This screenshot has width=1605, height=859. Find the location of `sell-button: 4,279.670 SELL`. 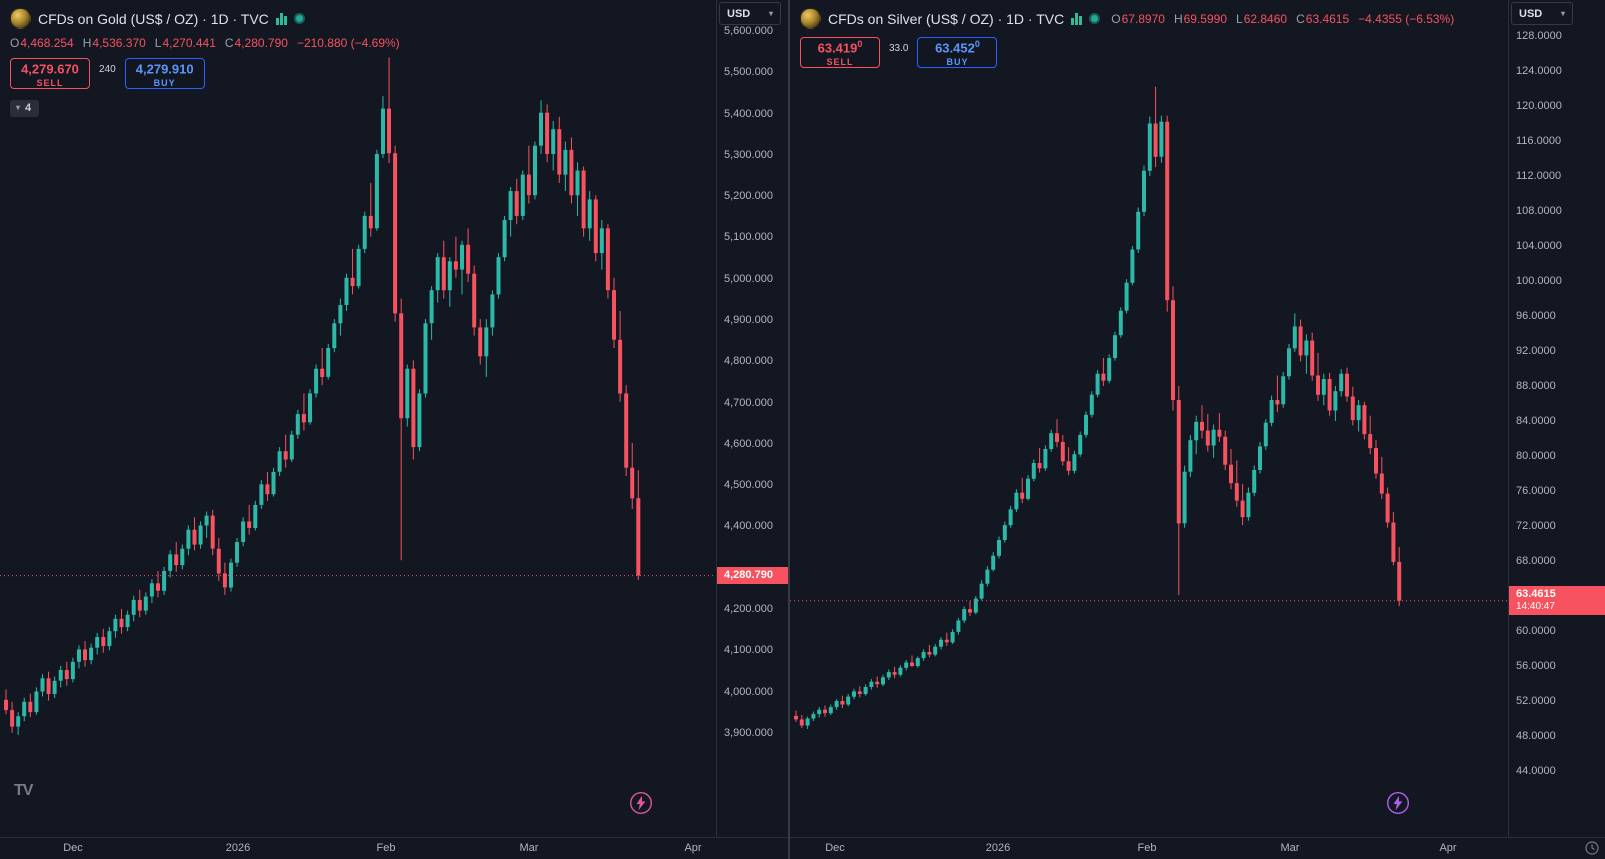

sell-button: 4,279.670 SELL is located at coordinates (50, 73).